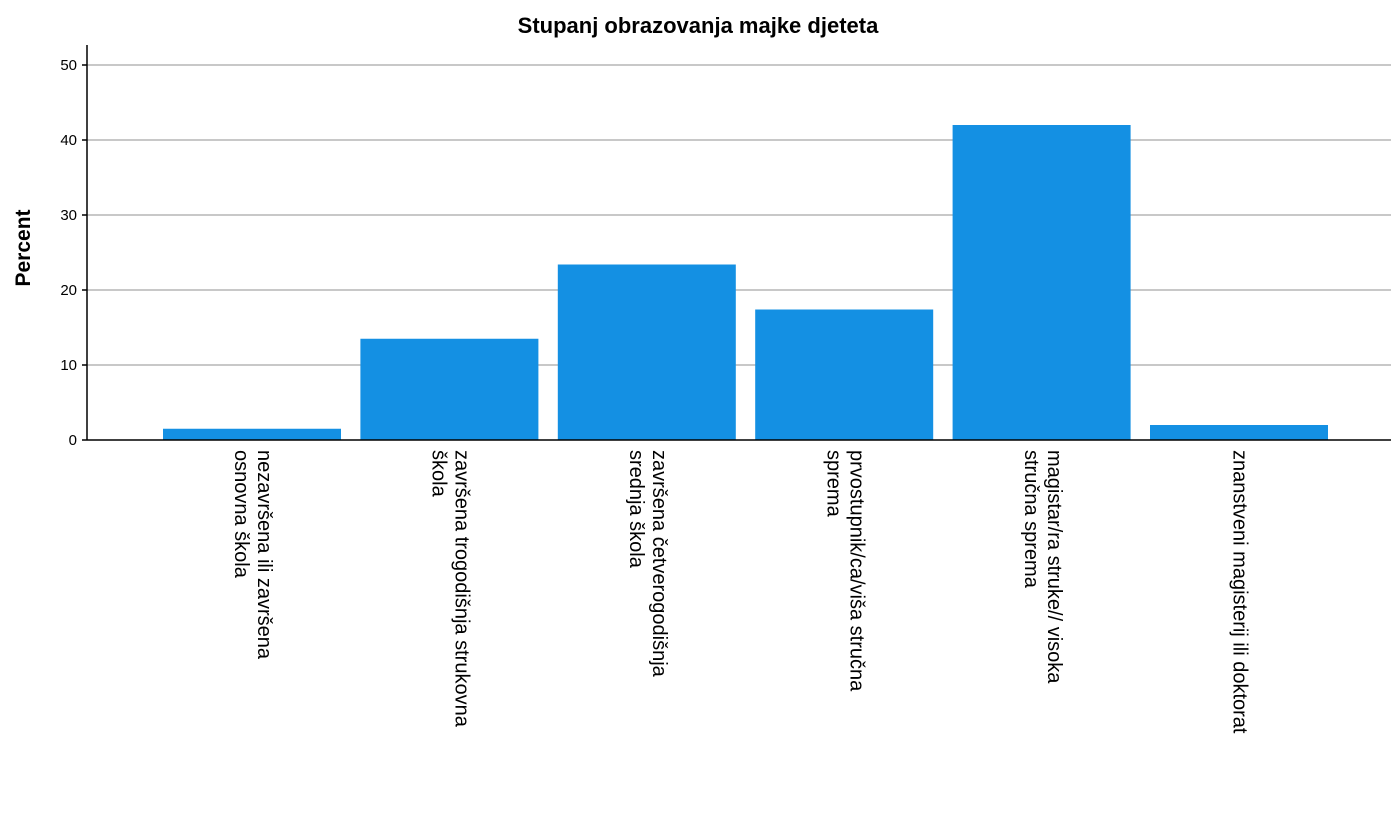 The height and width of the screenshot is (830, 1391). Describe the element at coordinates (636, 509) in the screenshot. I see `x-tick-label: srednja škola` at that location.